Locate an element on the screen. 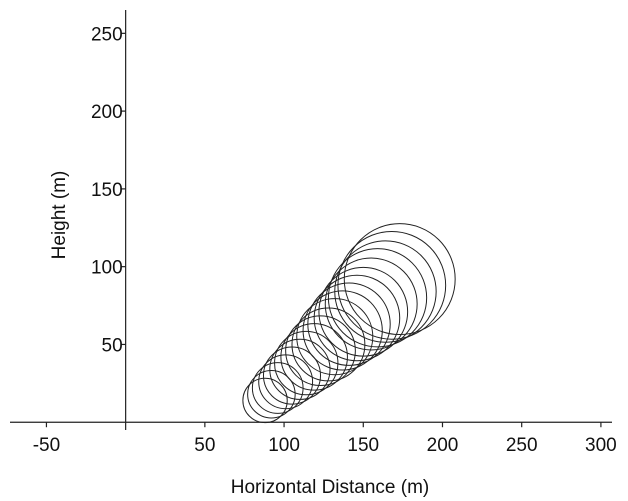 The width and height of the screenshot is (628, 501). x-tick-label: 300 is located at coordinates (601, 445).